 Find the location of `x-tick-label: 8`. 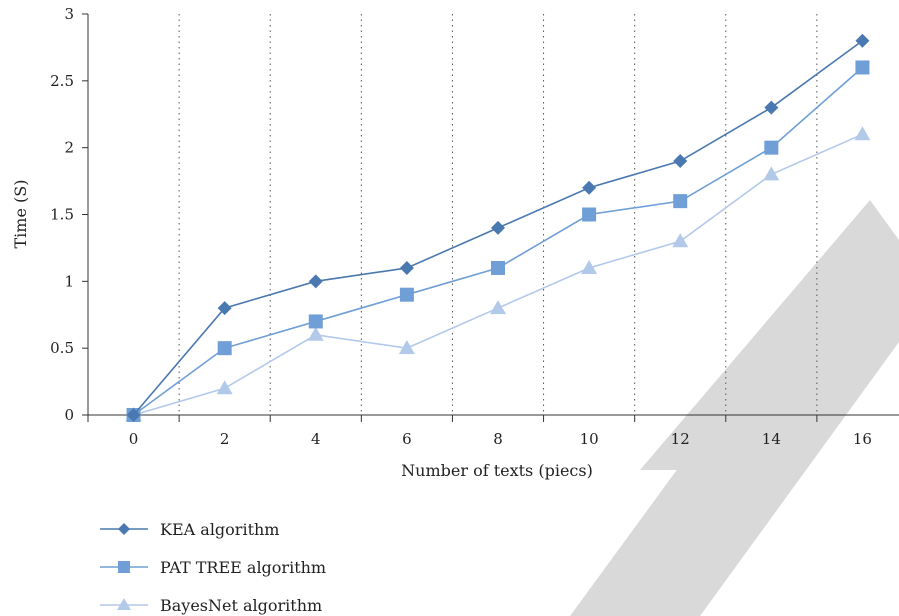

x-tick-label: 8 is located at coordinates (498, 439).